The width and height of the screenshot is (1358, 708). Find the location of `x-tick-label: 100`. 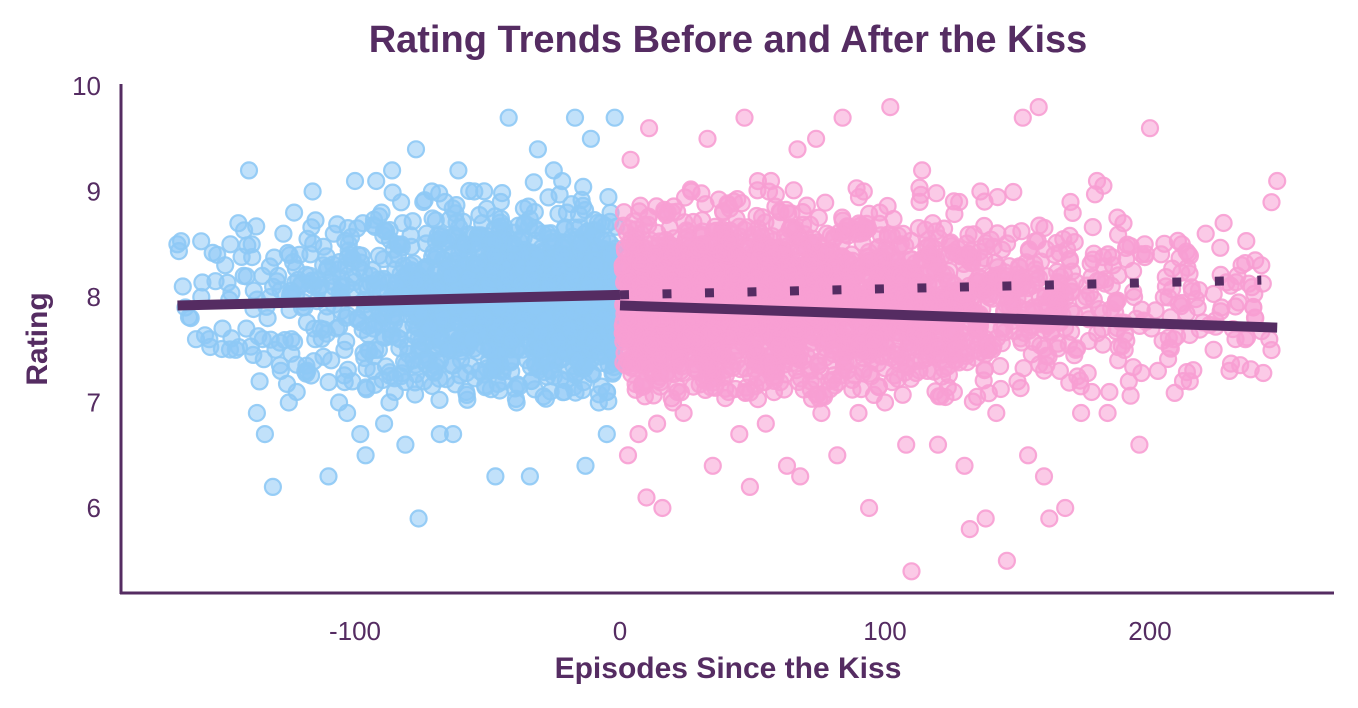

x-tick-label: 100 is located at coordinates (884, 631).